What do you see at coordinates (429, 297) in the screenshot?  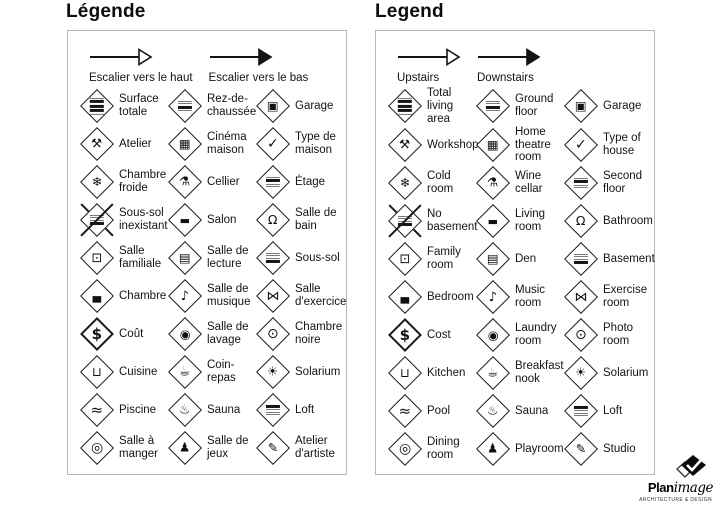 I see `legend-item-bed: ▄ Bedroom` at bounding box center [429, 297].